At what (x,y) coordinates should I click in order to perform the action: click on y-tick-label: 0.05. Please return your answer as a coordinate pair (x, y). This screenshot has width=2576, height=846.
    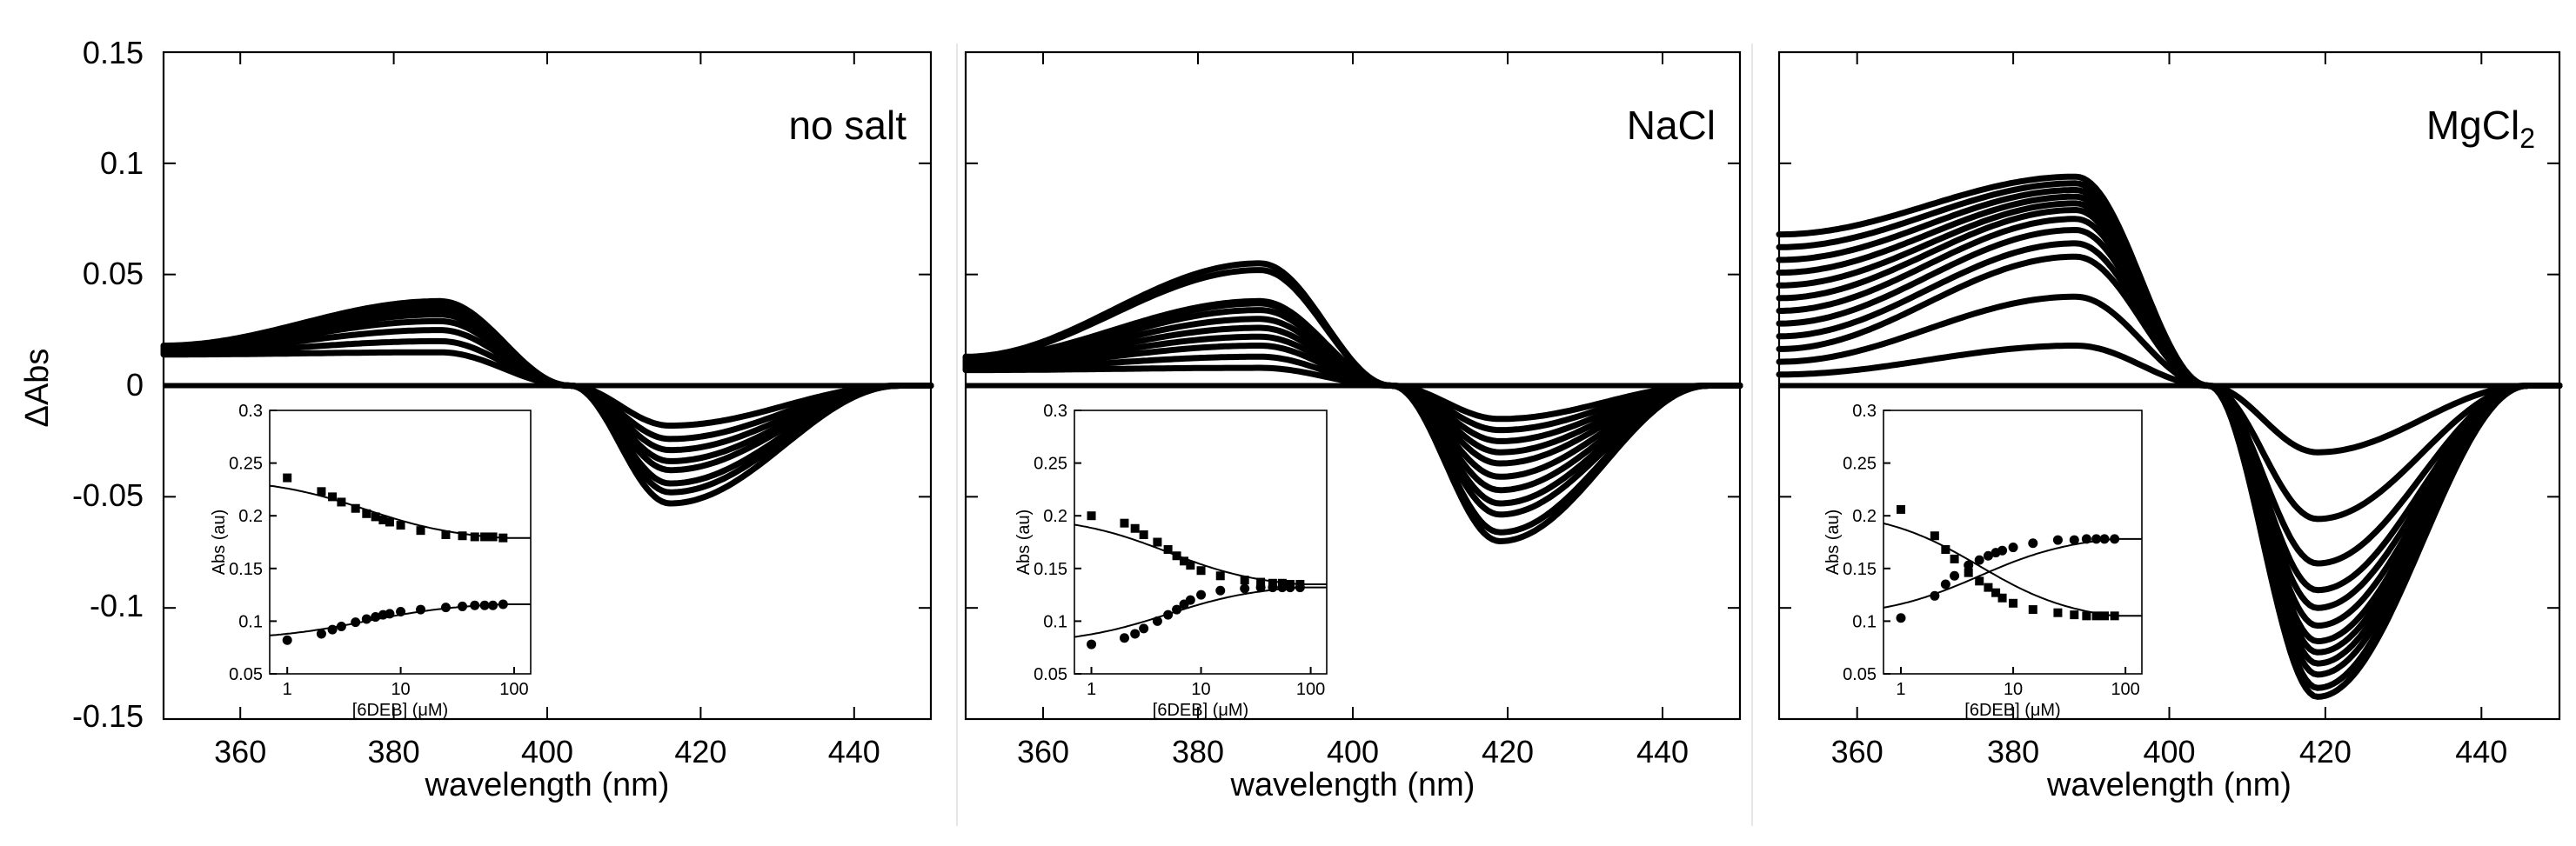
    Looking at the image, I should click on (114, 273).